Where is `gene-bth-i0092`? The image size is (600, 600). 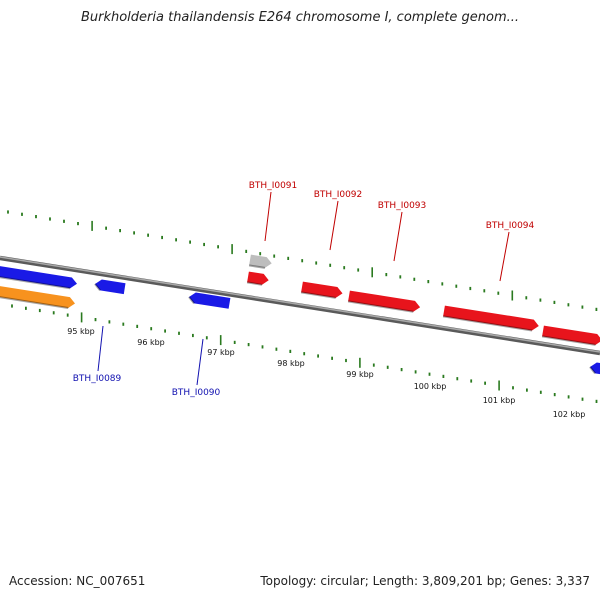
gene-bth-i0092 is located at coordinates (321, 290).